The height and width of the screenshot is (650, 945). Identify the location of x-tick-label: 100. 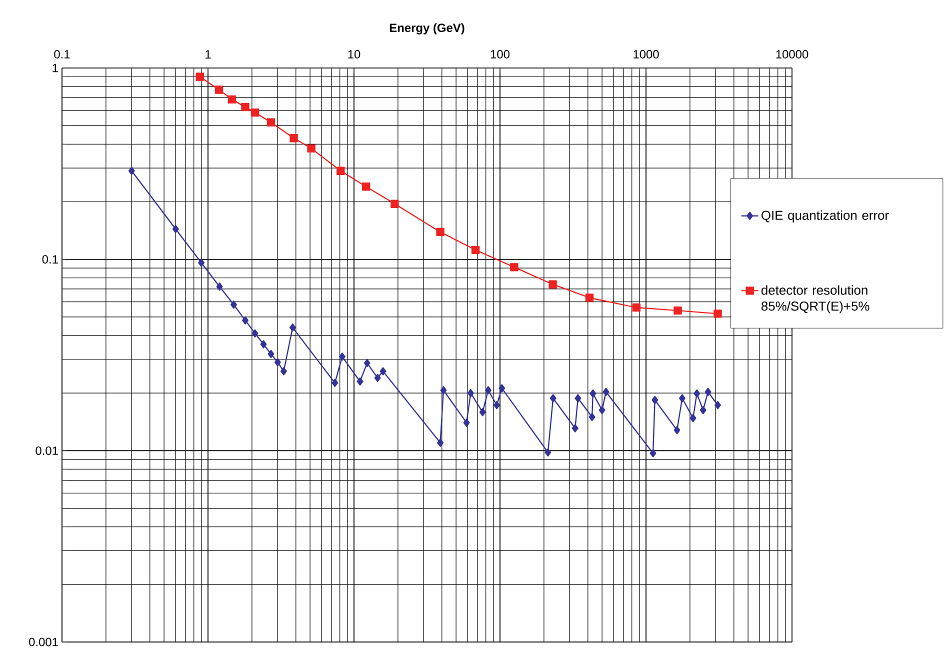
(500, 54).